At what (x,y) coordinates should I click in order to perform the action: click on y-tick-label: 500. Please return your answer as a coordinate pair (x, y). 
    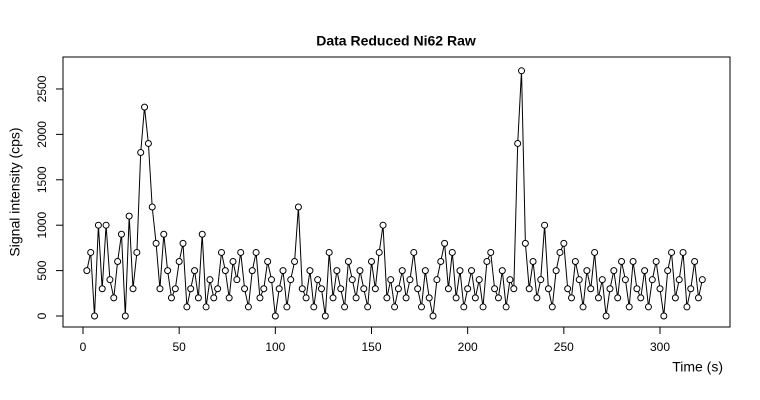
    Looking at the image, I should click on (42, 270).